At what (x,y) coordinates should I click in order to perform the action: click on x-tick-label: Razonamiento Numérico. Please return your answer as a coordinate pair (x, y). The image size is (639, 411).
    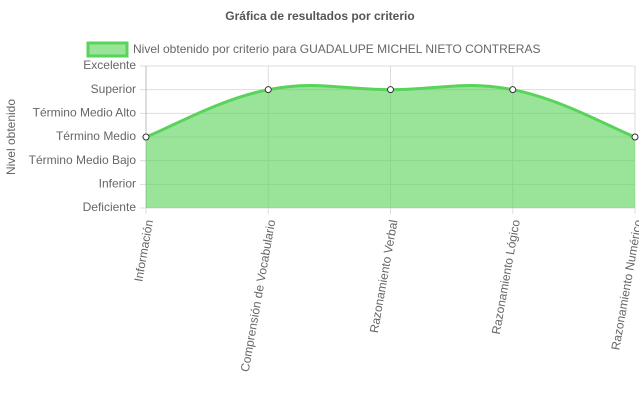
    Looking at the image, I should click on (623, 284).